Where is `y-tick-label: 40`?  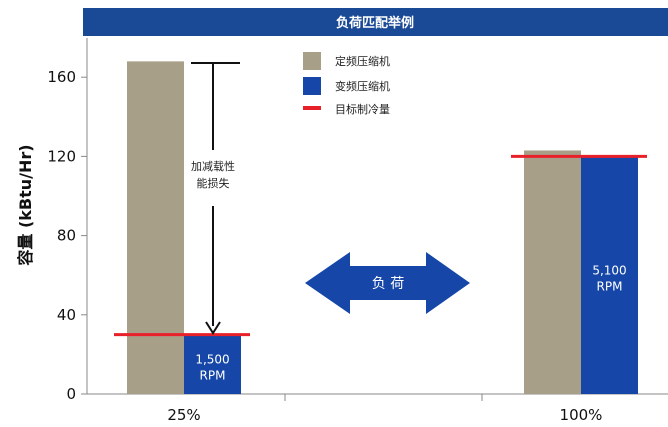
y-tick-label: 40 is located at coordinates (66, 315).